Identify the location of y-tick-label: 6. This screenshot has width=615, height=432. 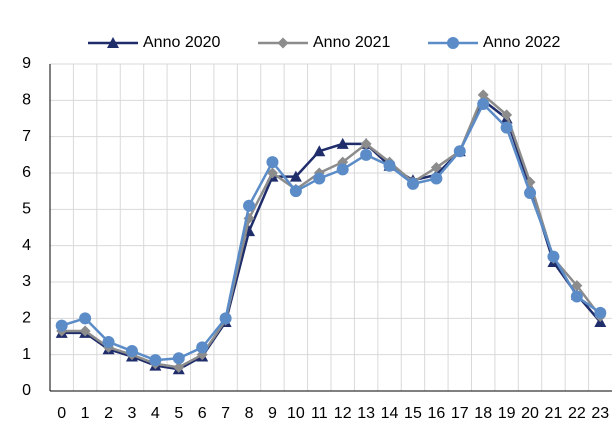
(26, 172).